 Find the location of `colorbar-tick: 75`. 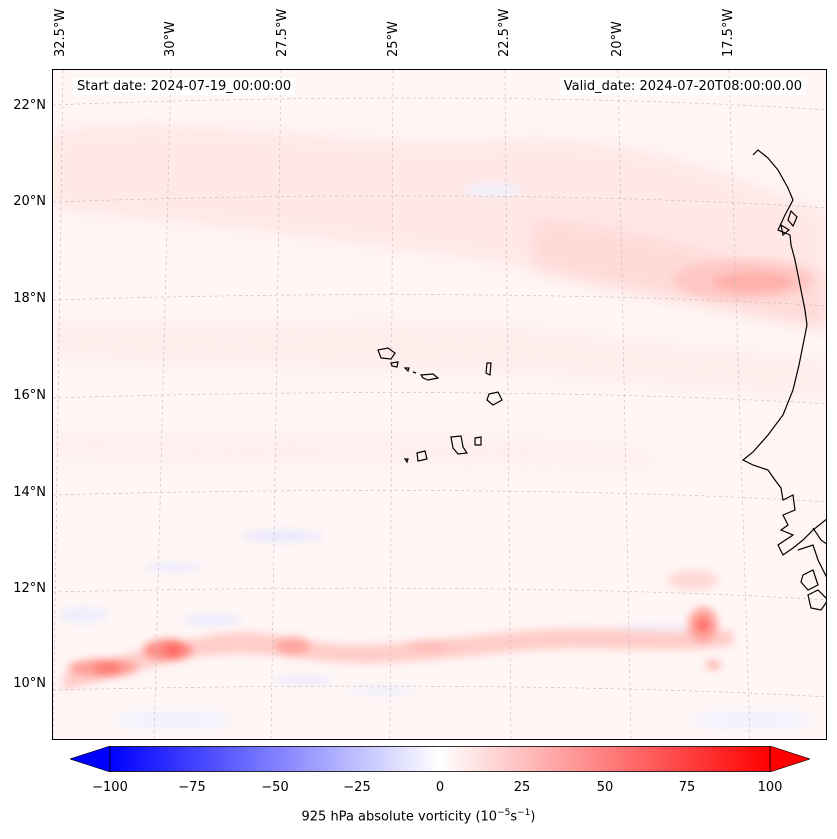

colorbar-tick: 75 is located at coordinates (687, 787).